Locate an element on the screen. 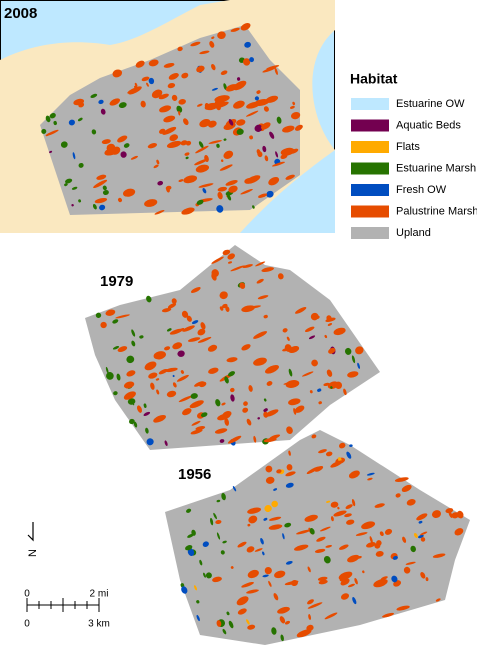 This screenshot has width=477, height=648. legend-label: Upland is located at coordinates (413, 233).